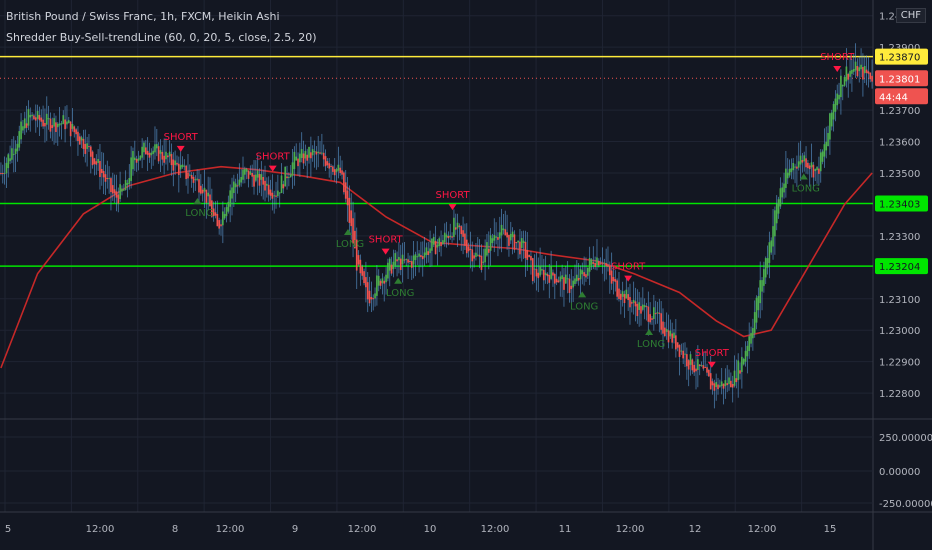 The width and height of the screenshot is (932, 550). What do you see at coordinates (565, 529) in the screenshot?
I see `time-tick-label: 11` at bounding box center [565, 529].